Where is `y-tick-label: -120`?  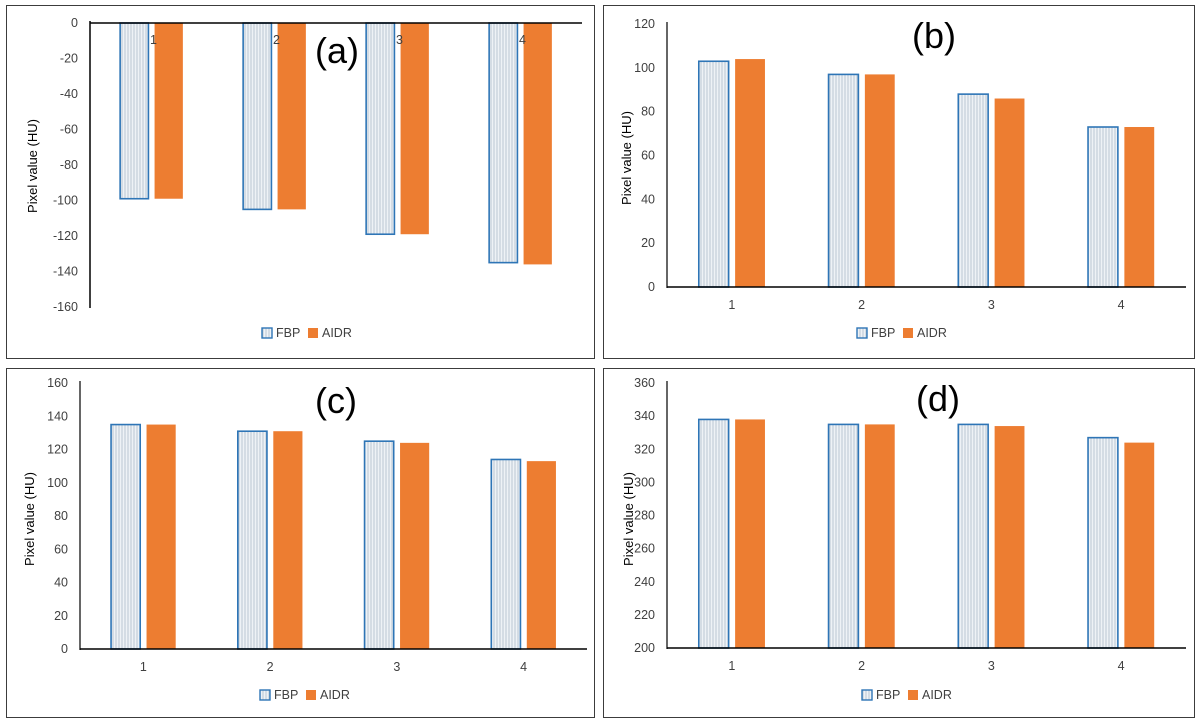 y-tick-label: -120 is located at coordinates (65, 236).